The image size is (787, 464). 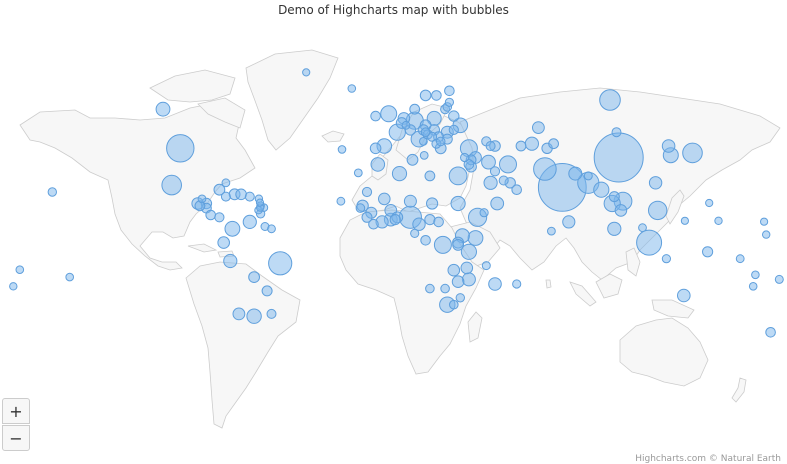 What do you see at coordinates (16, 438) in the screenshot?
I see `zoom-out-button: −` at bounding box center [16, 438].